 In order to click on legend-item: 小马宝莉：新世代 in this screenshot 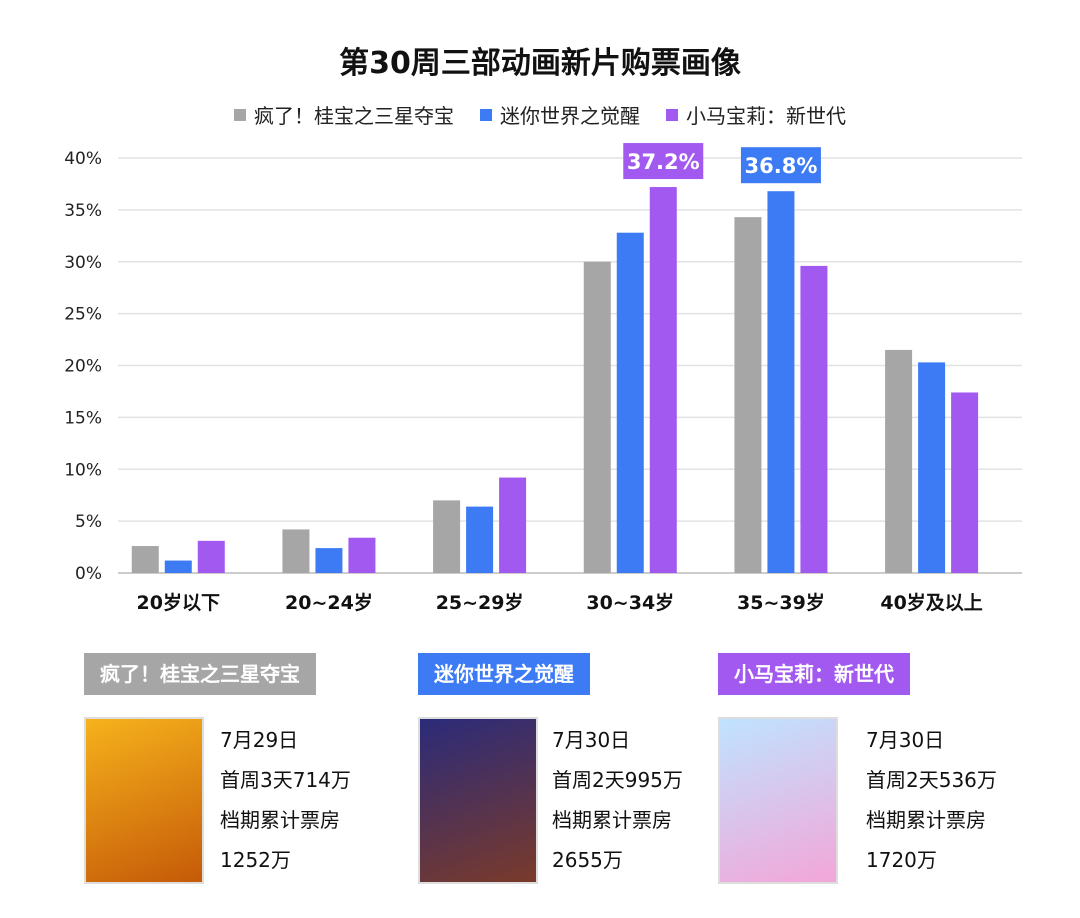, I will do `click(756, 114)`.